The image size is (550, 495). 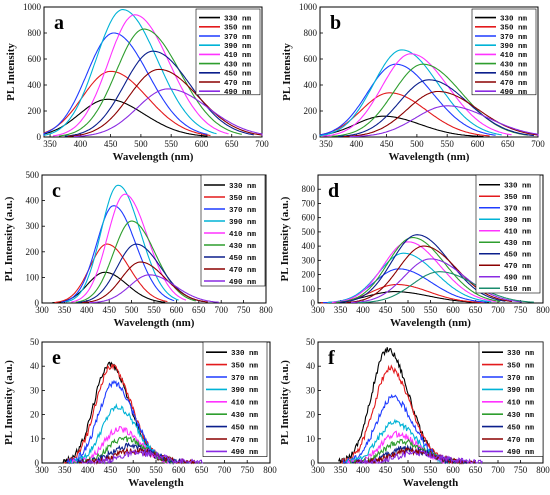 I want to click on series-line-450-nm, so click(x=159, y=93).